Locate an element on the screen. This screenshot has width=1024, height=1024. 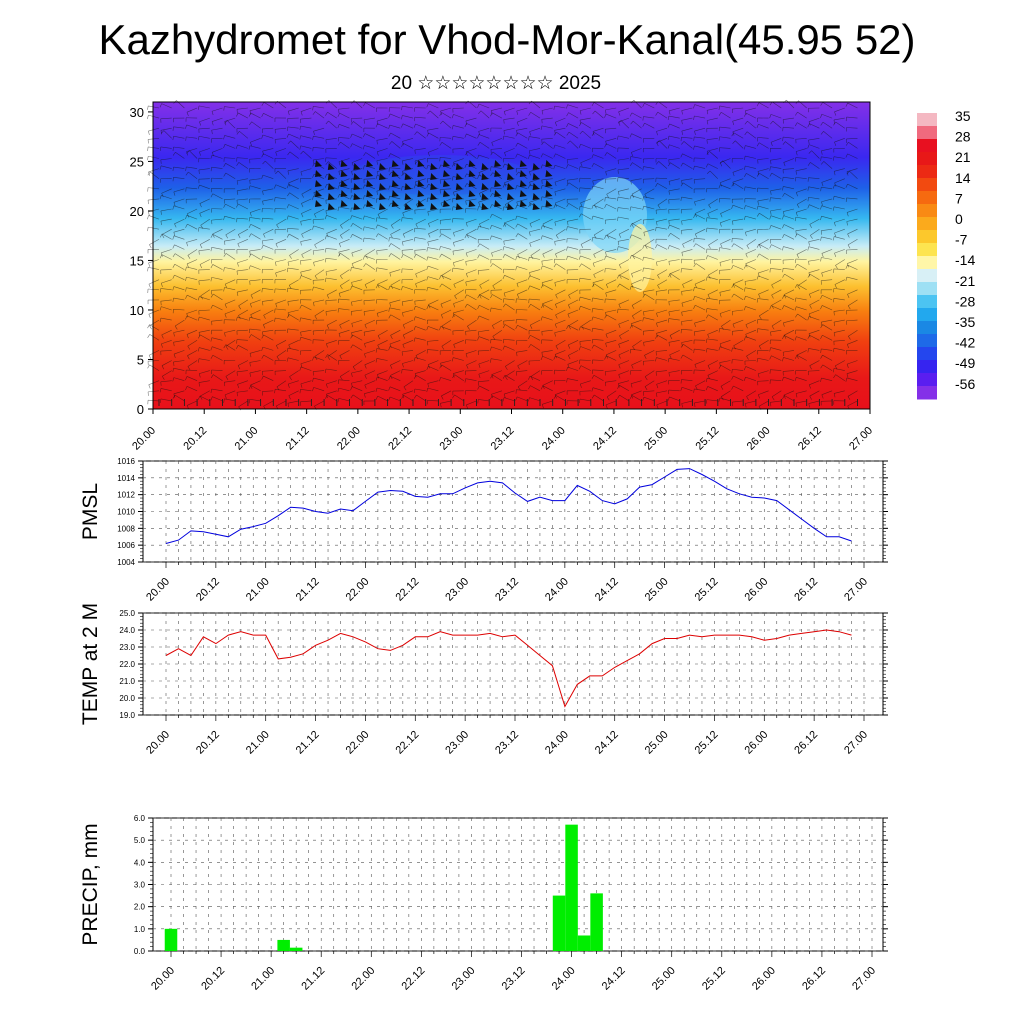
x-tick-label: 26.00 is located at coordinates (759, 439).